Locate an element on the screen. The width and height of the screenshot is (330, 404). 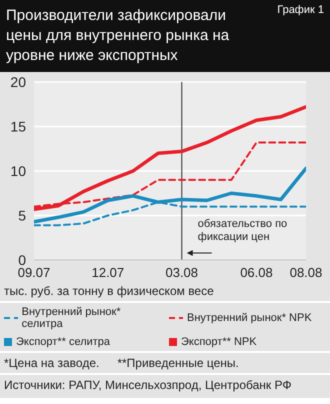
y-axis-title: тыс. руб. за тонну в физическом весе is located at coordinates (109, 292).